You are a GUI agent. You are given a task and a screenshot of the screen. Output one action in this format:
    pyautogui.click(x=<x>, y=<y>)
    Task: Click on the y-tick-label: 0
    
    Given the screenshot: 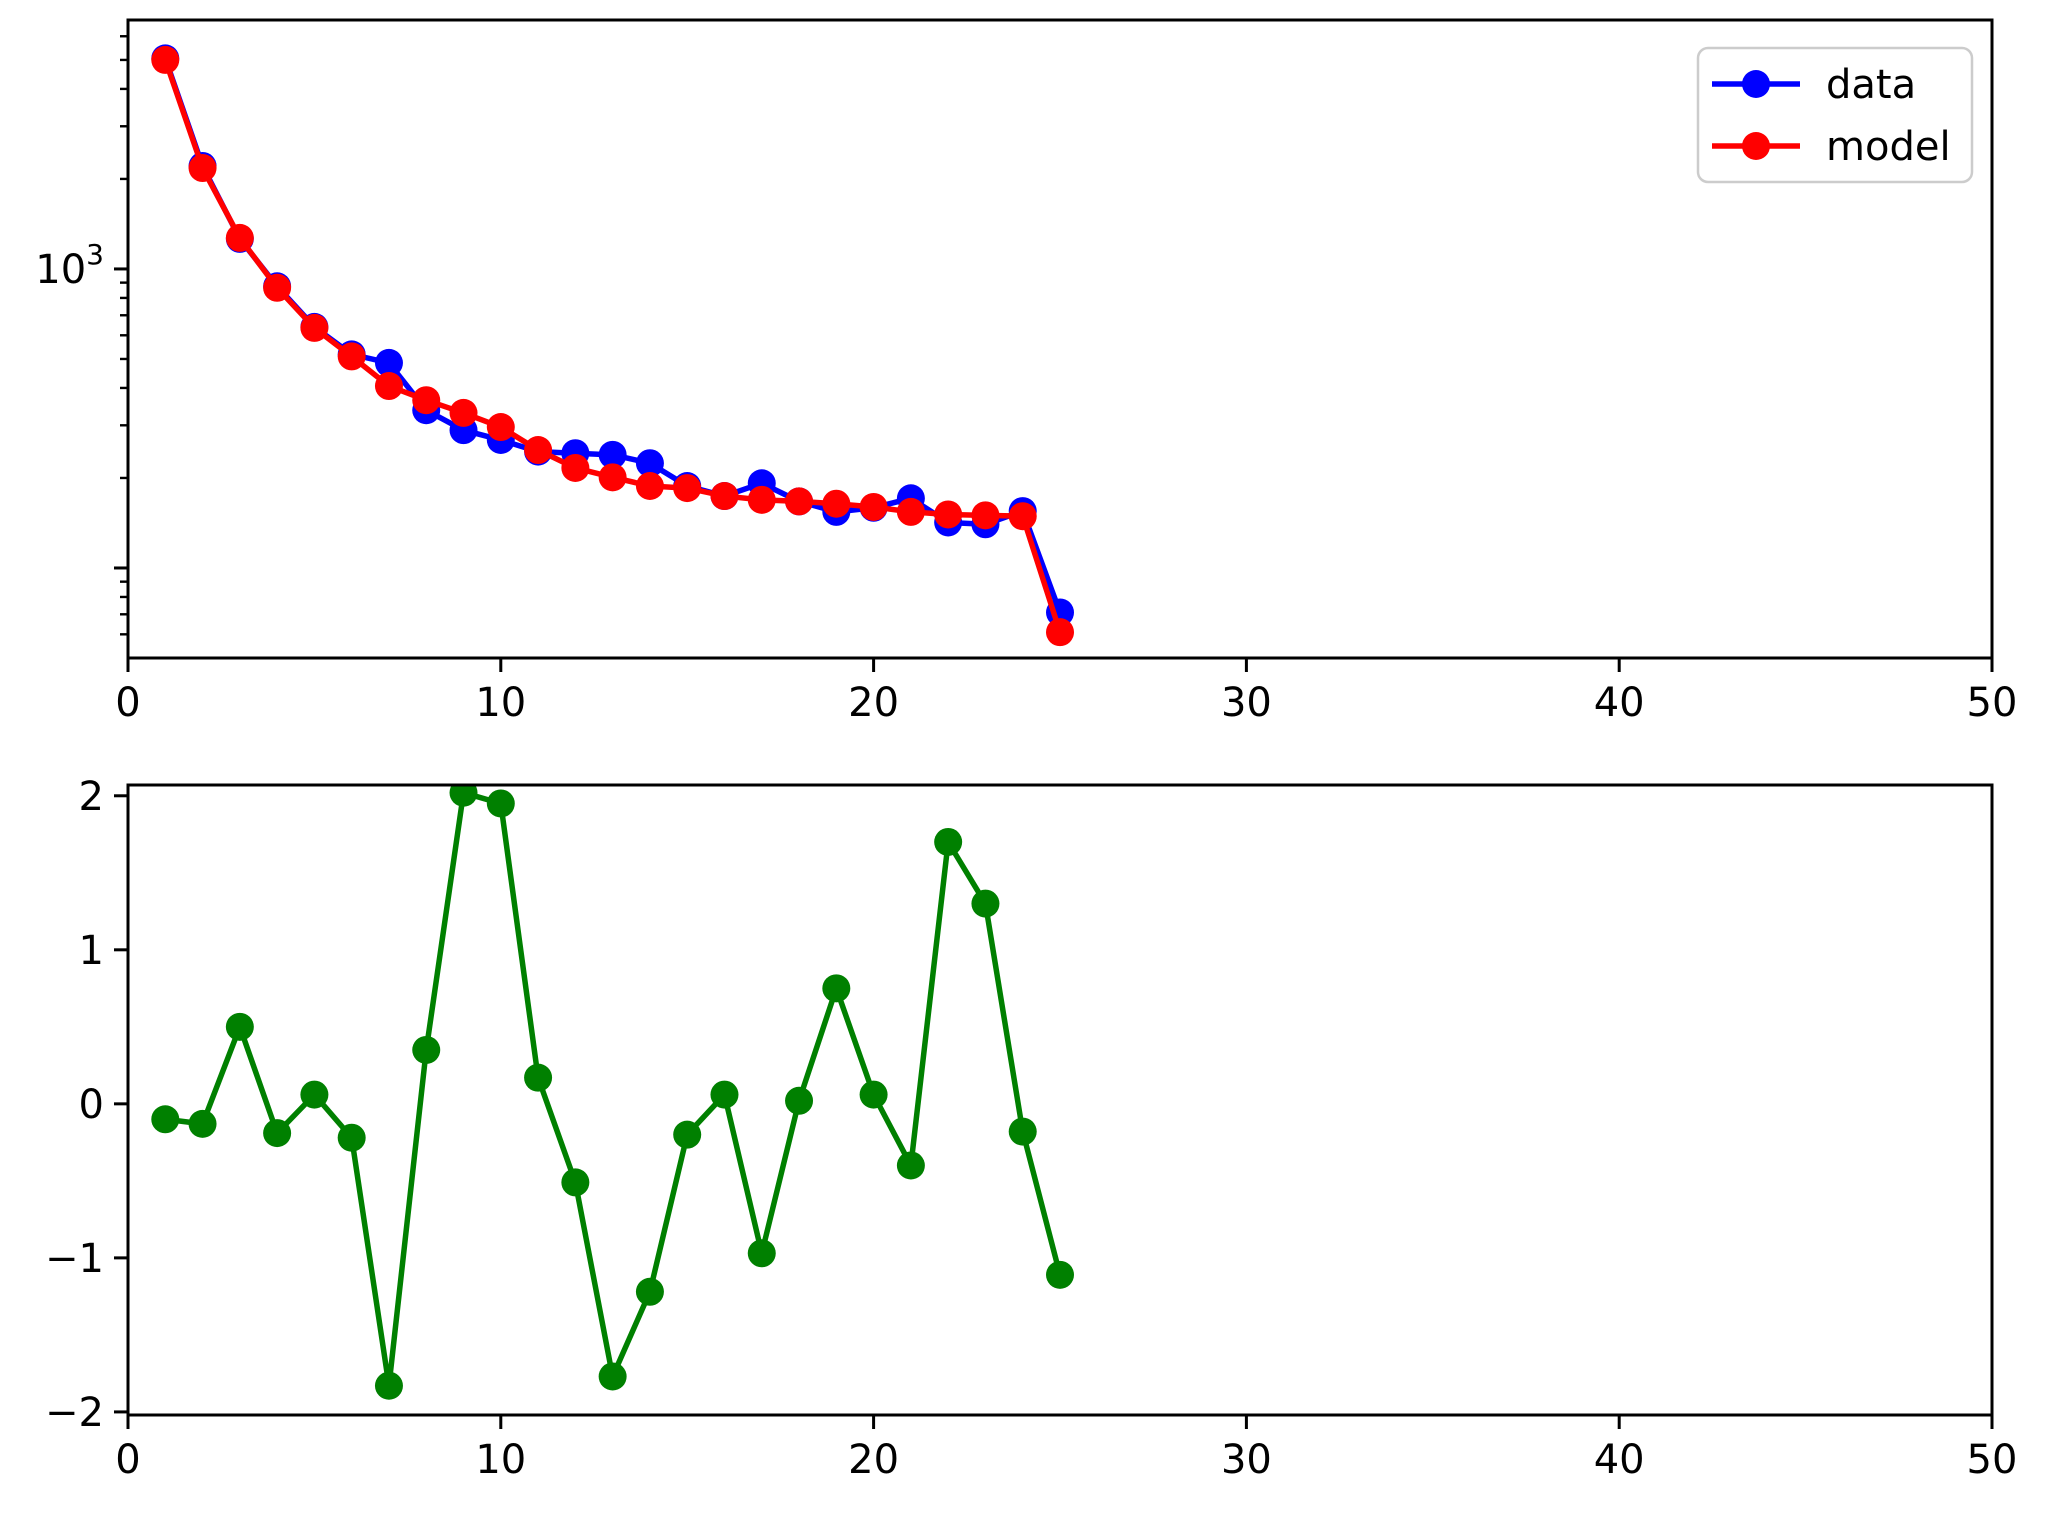 What is the action you would take?
    pyautogui.click(x=91, y=1105)
    